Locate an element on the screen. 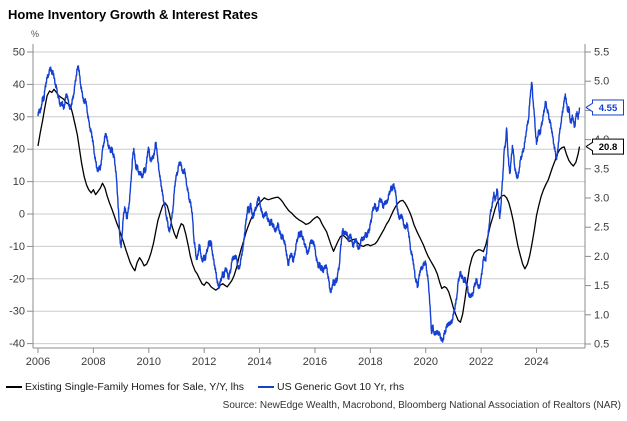  x-tick-label: 2010 is located at coordinates (149, 362).